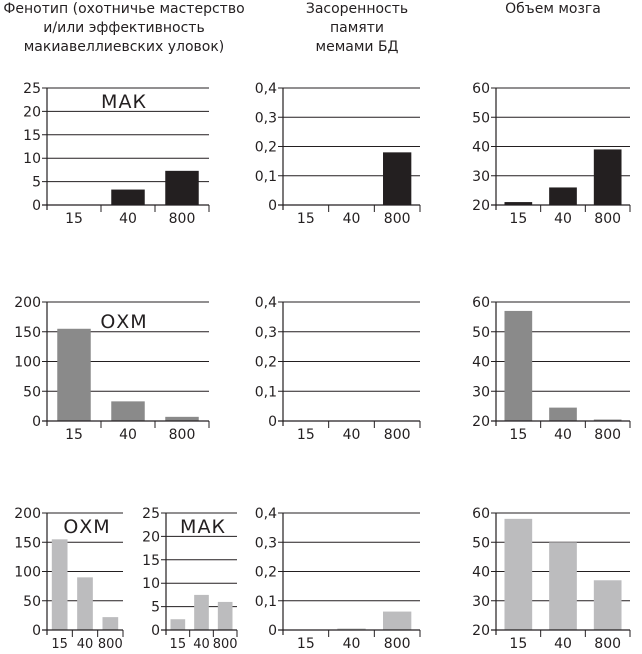 The width and height of the screenshot is (642, 654). I want to click on column-title-brain-volume: Объем мозга, so click(553, 9).